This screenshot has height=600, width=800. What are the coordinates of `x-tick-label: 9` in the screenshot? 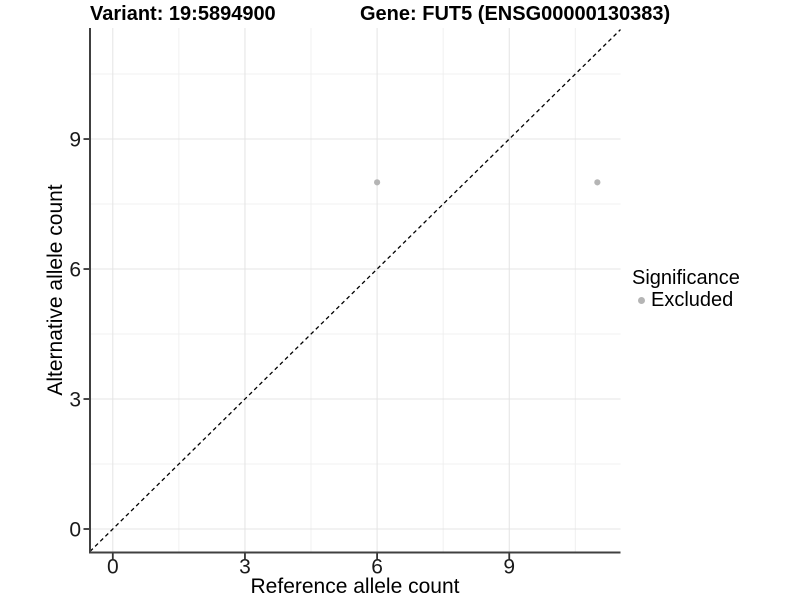 It's located at (509, 567).